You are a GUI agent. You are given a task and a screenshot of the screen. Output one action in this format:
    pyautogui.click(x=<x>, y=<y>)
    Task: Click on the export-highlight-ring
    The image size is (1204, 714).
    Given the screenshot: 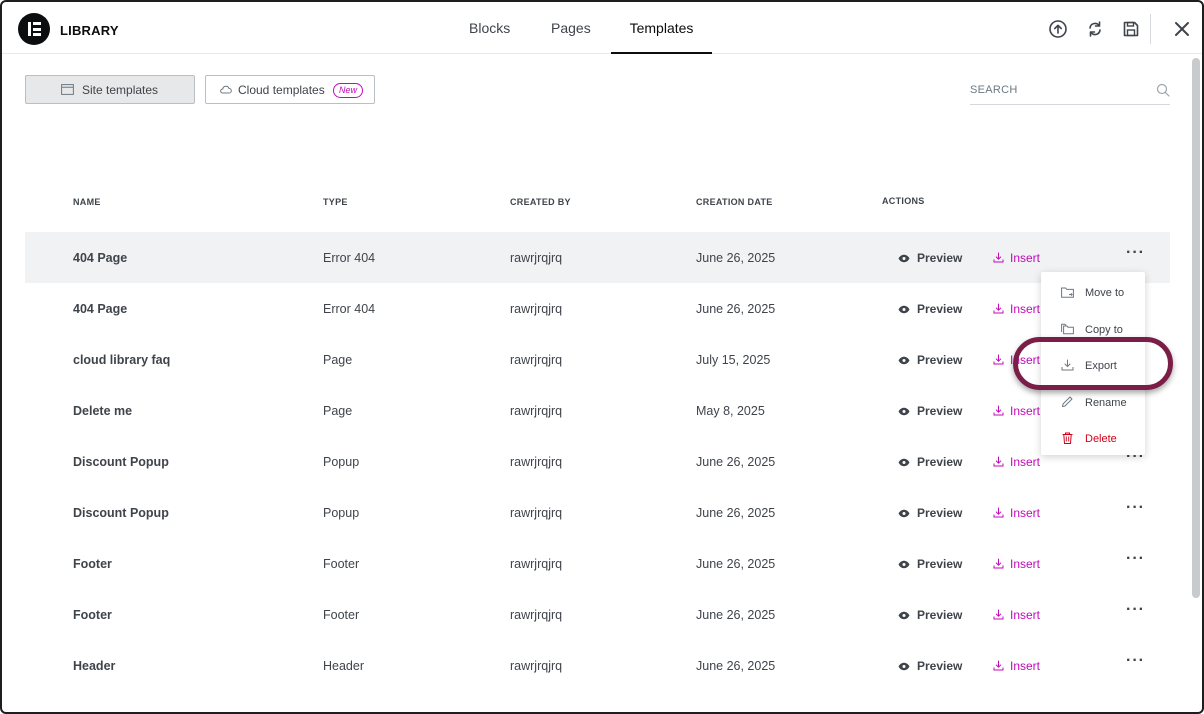 What is the action you would take?
    pyautogui.click(x=1093, y=363)
    